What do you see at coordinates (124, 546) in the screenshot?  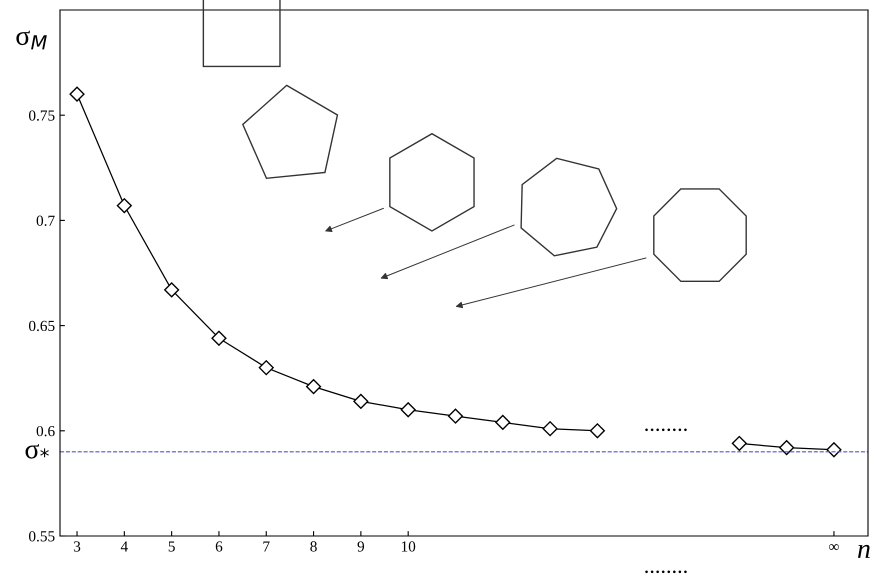 I see `x-tick-label: 4` at bounding box center [124, 546].